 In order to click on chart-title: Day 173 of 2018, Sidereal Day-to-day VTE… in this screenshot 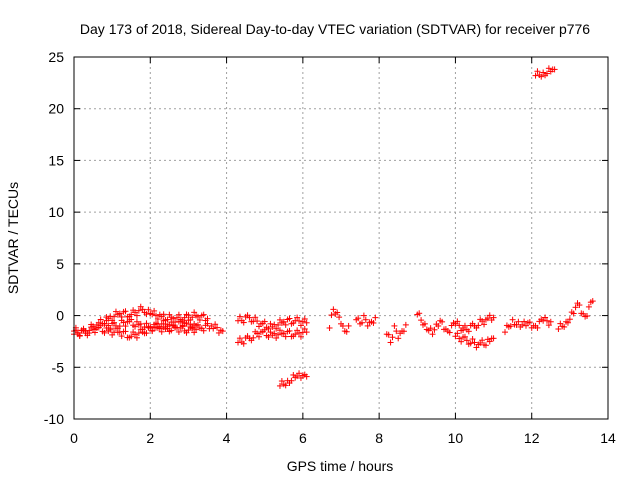, I will do `click(335, 29)`.